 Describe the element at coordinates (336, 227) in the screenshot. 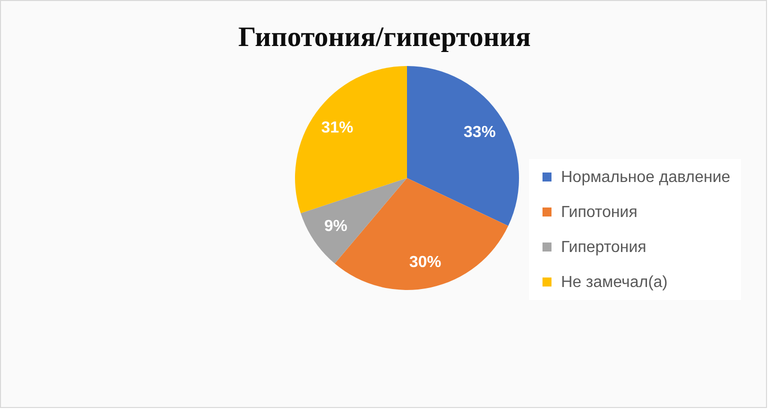

I see `data-label: 9%` at that location.